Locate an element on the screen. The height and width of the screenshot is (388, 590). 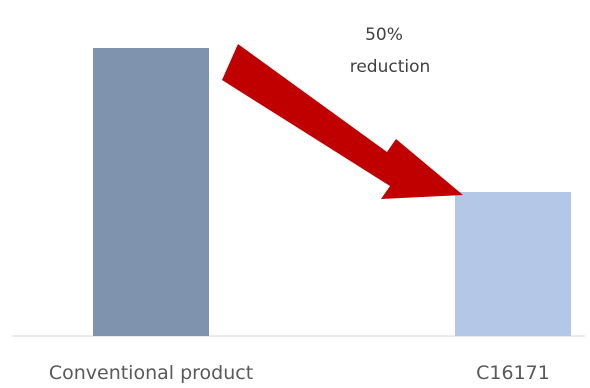
annotation-line-2: reduction is located at coordinates (390, 67).